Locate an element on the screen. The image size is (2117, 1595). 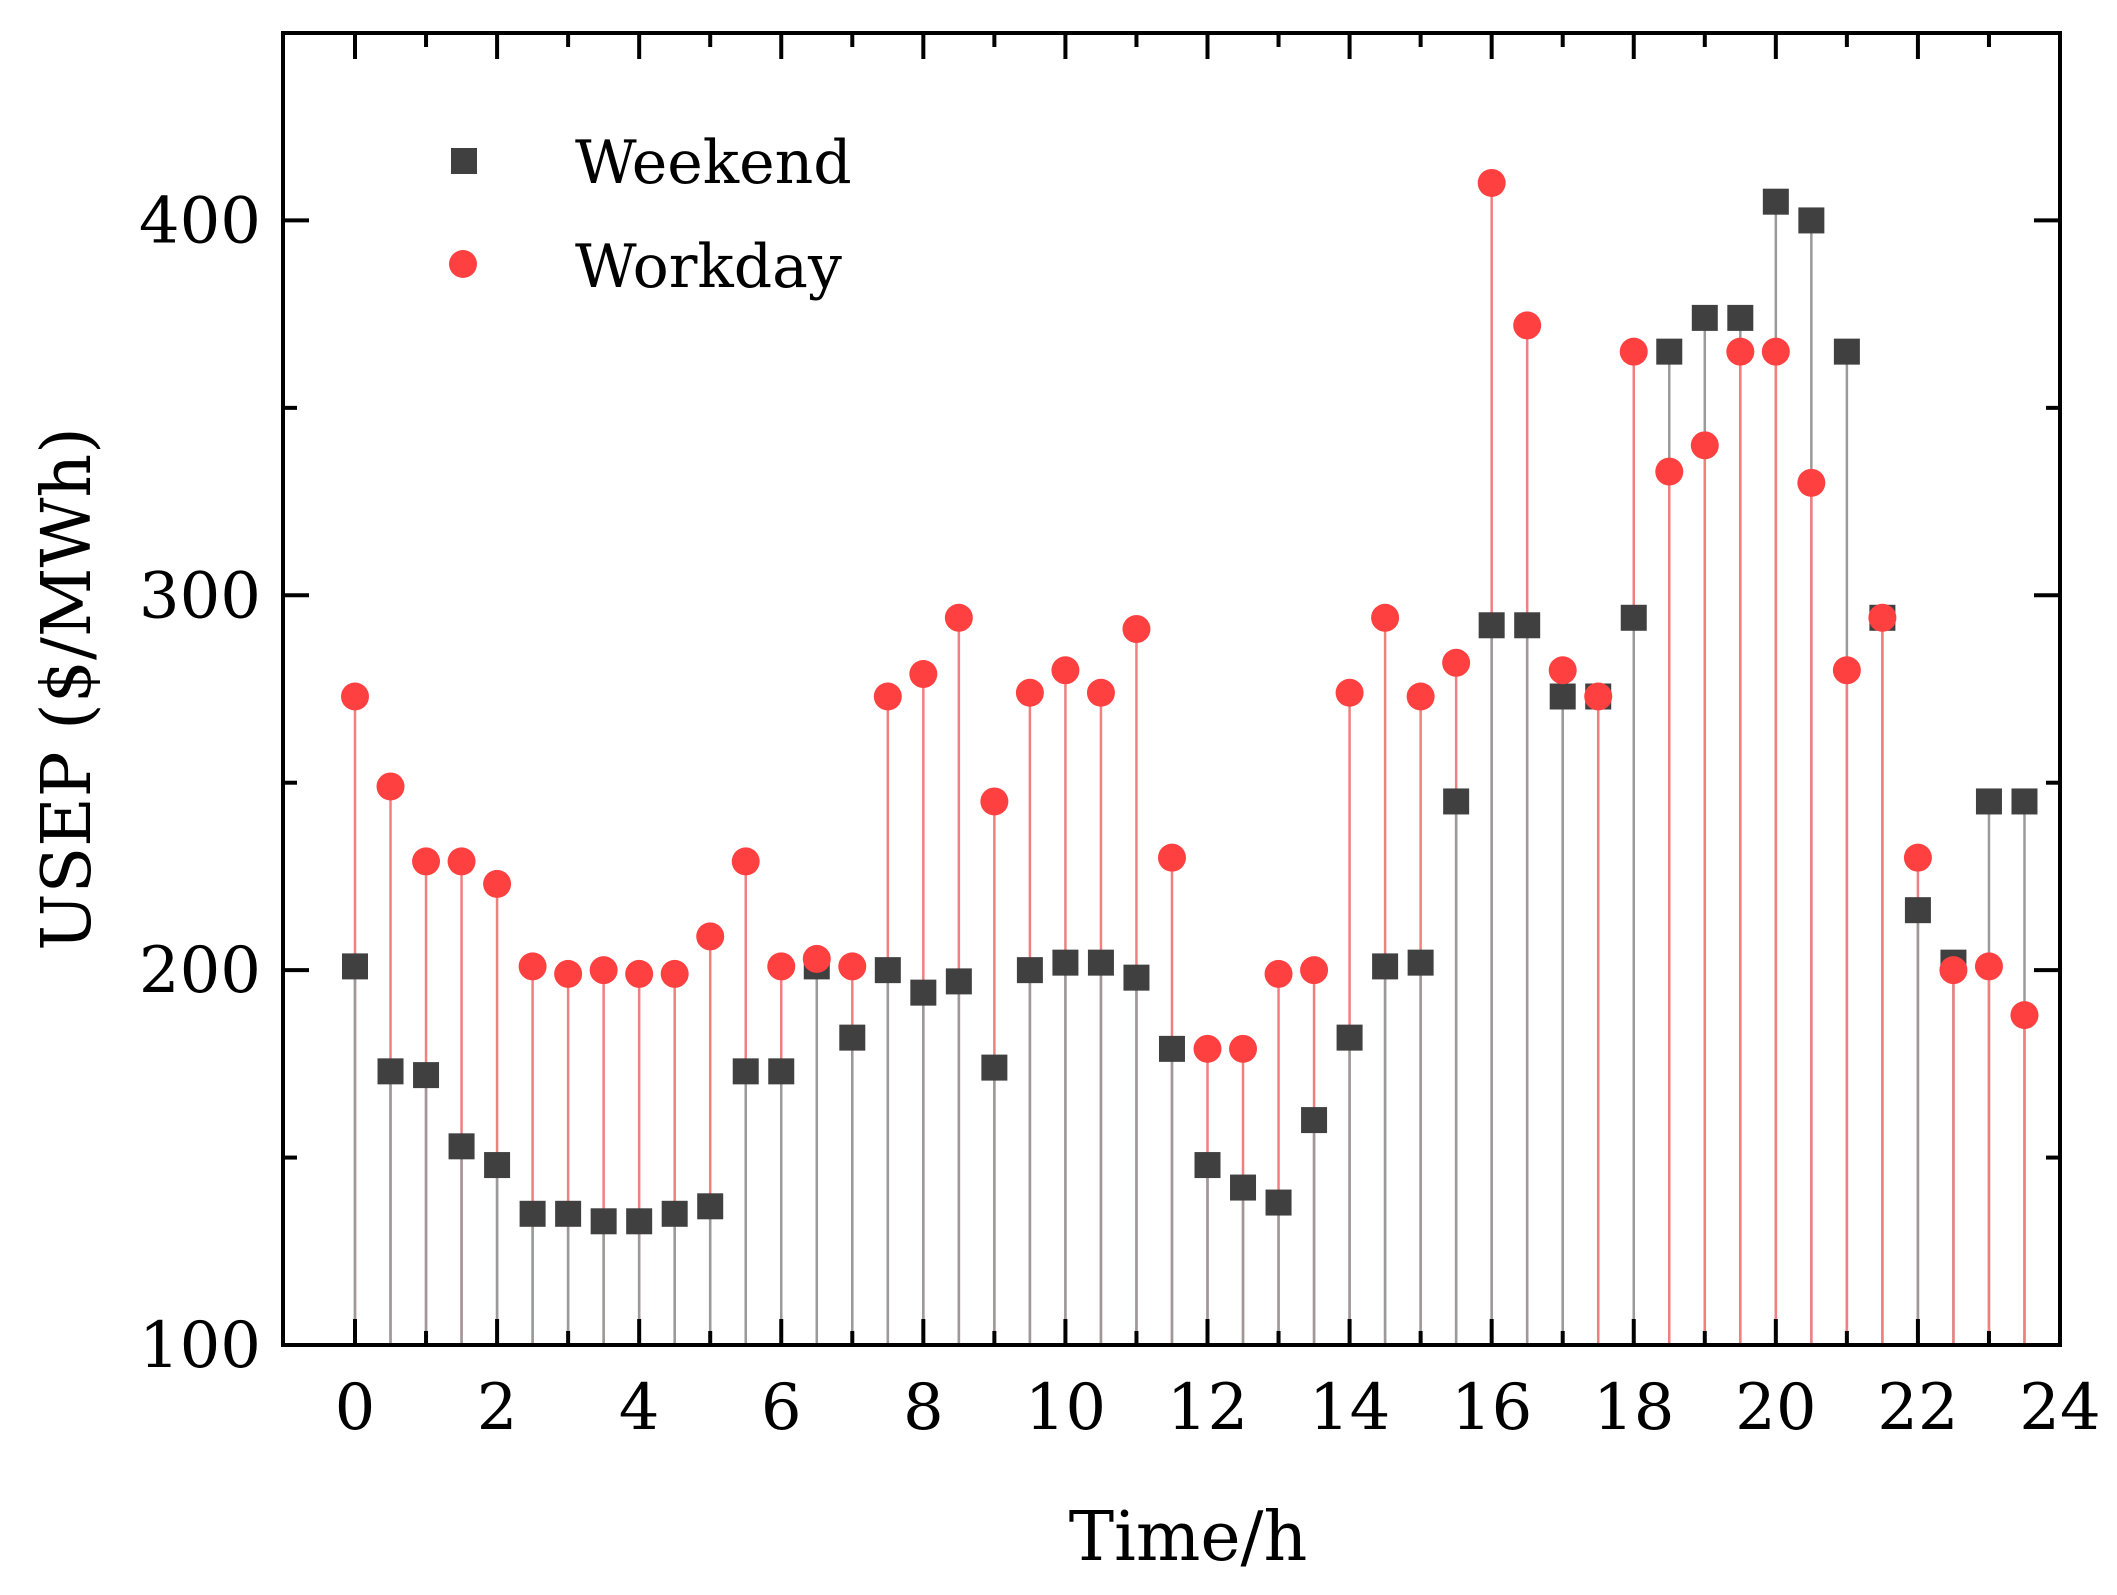
x-tick-label-11: 22 is located at coordinates (1917, 1408).